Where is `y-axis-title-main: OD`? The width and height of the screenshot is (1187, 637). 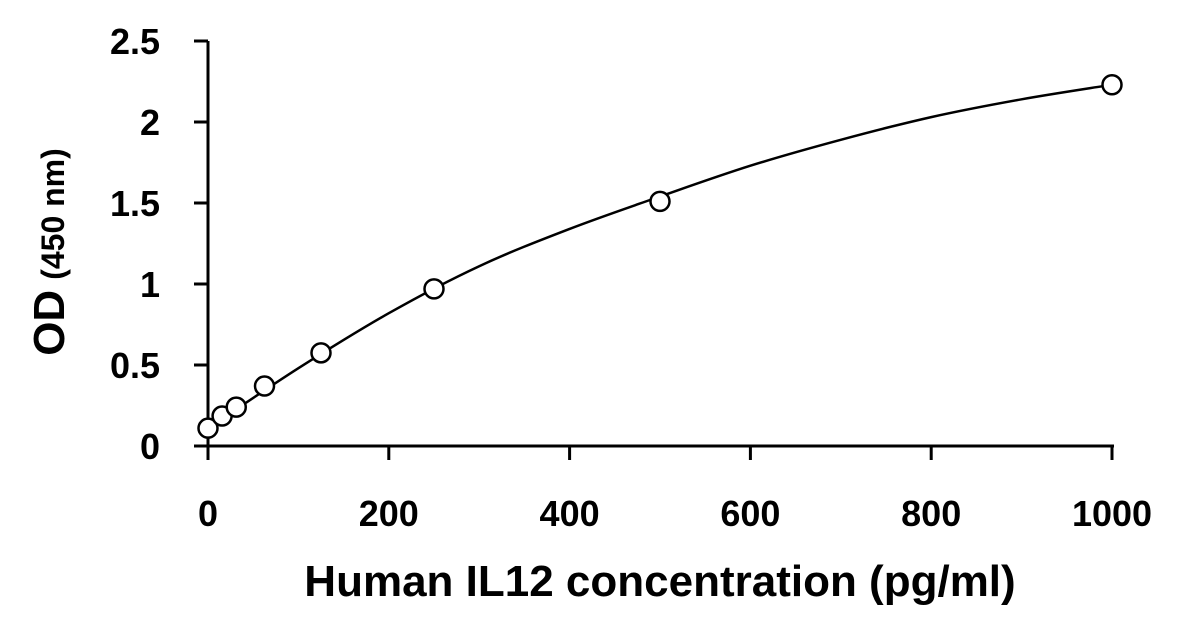
y-axis-title-main: OD is located at coordinates (49, 323).